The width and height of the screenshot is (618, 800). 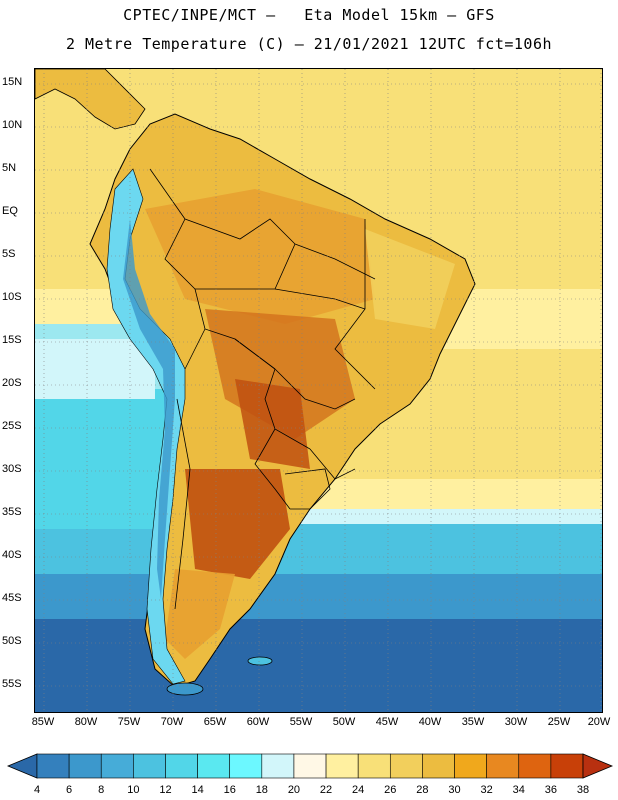 I want to click on lat-label-40s: 40S, so click(x=12, y=555).